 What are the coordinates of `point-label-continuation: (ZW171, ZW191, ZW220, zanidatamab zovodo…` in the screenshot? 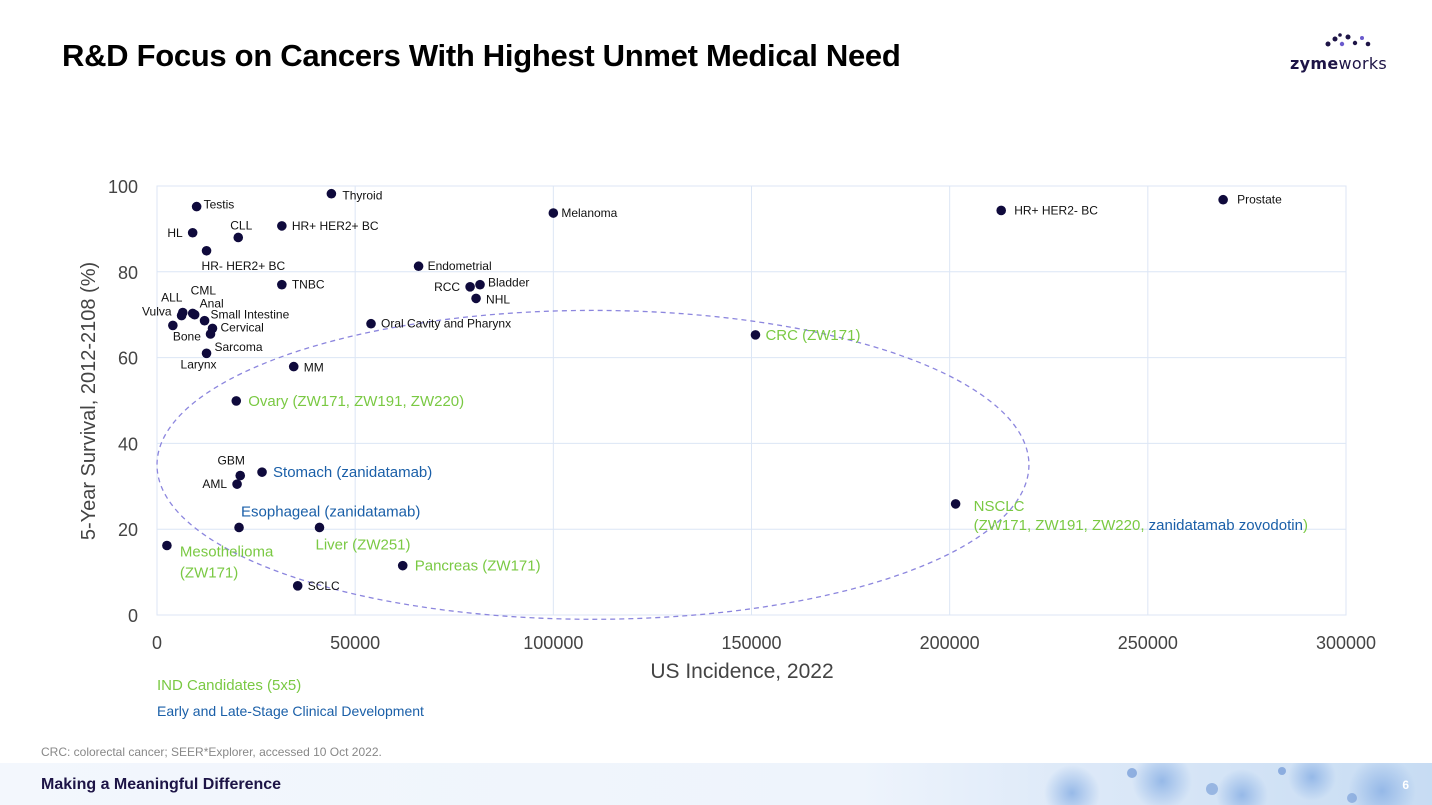 It's located at (1141, 525).